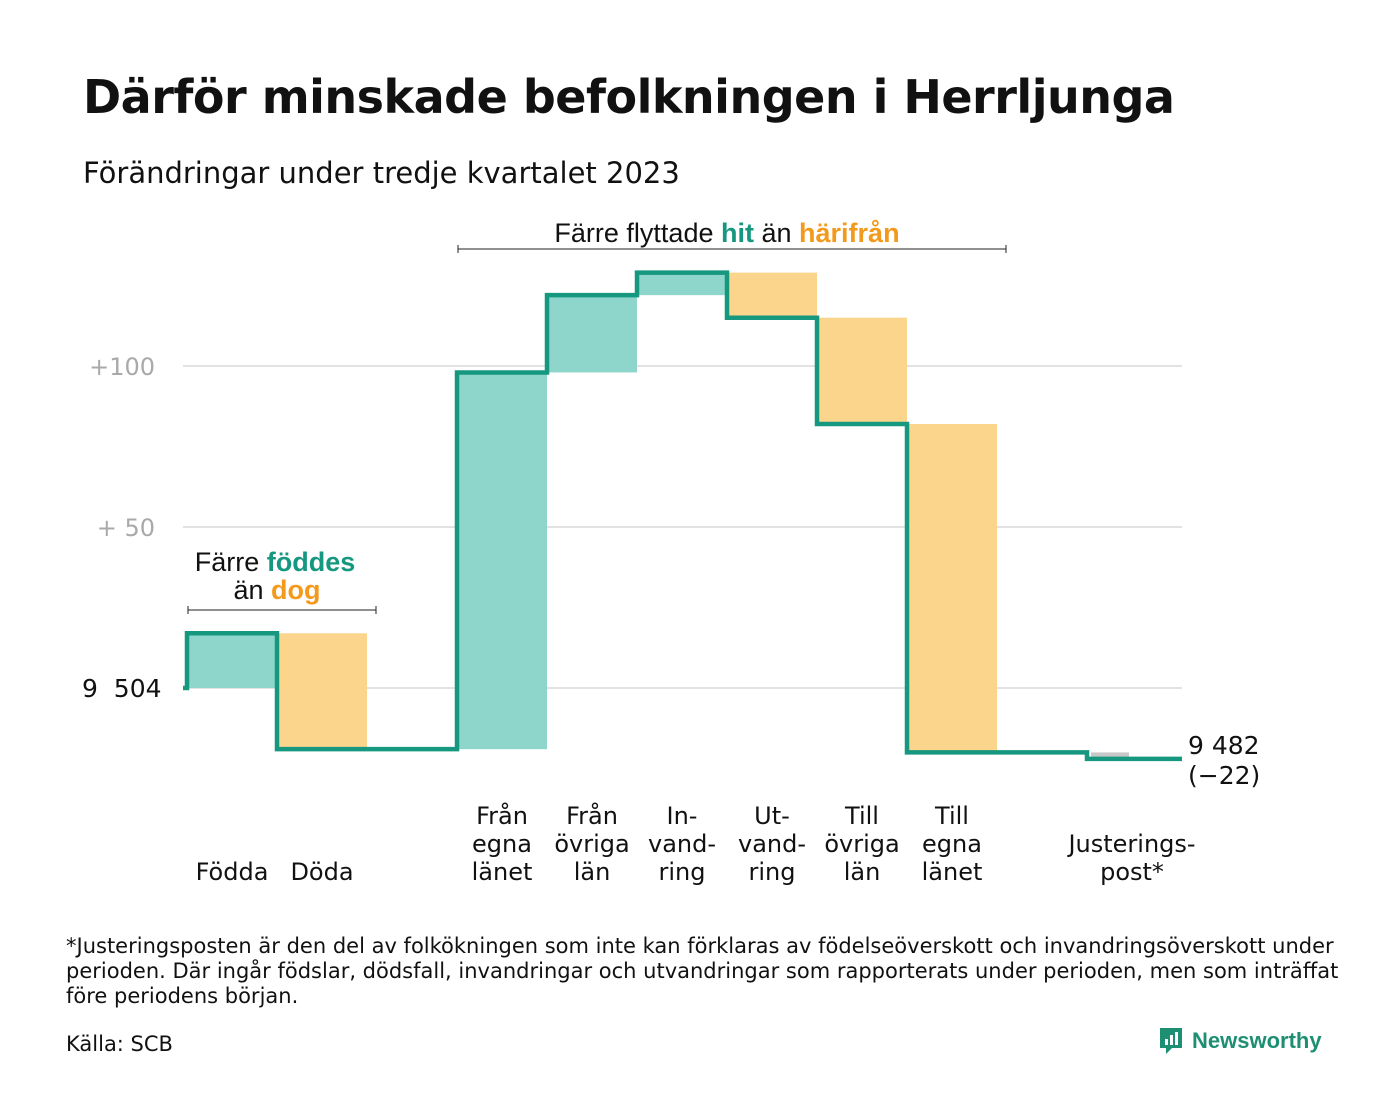 The height and width of the screenshot is (1120, 1400). What do you see at coordinates (231, 562) in the screenshot?
I see `annotation-births-part: Färre` at bounding box center [231, 562].